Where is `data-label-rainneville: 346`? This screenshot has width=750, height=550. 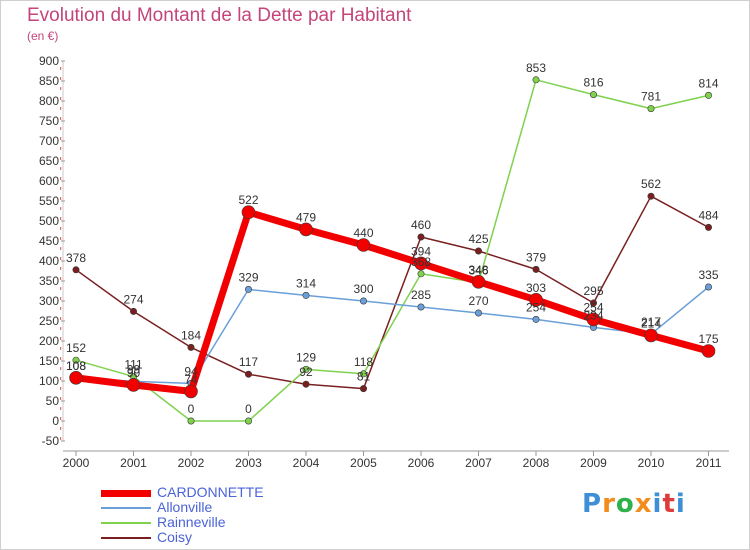 data-label-rainneville: 346 is located at coordinates (478, 271).